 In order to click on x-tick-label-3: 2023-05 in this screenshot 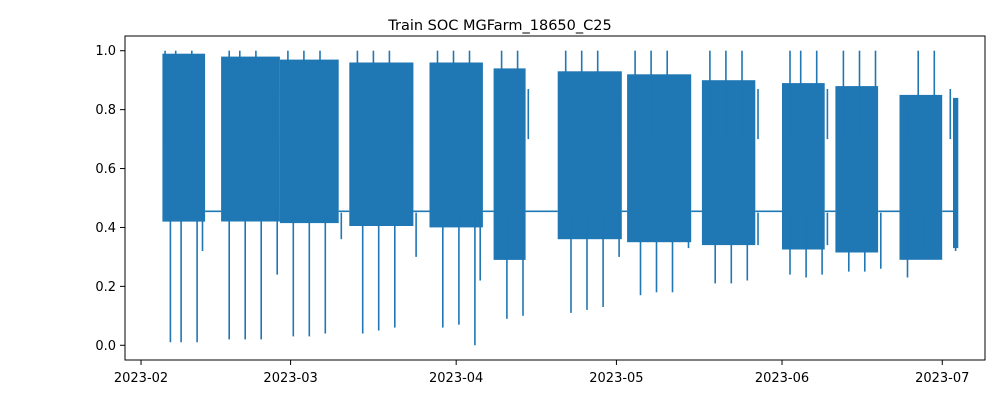, I will do `click(616, 378)`.